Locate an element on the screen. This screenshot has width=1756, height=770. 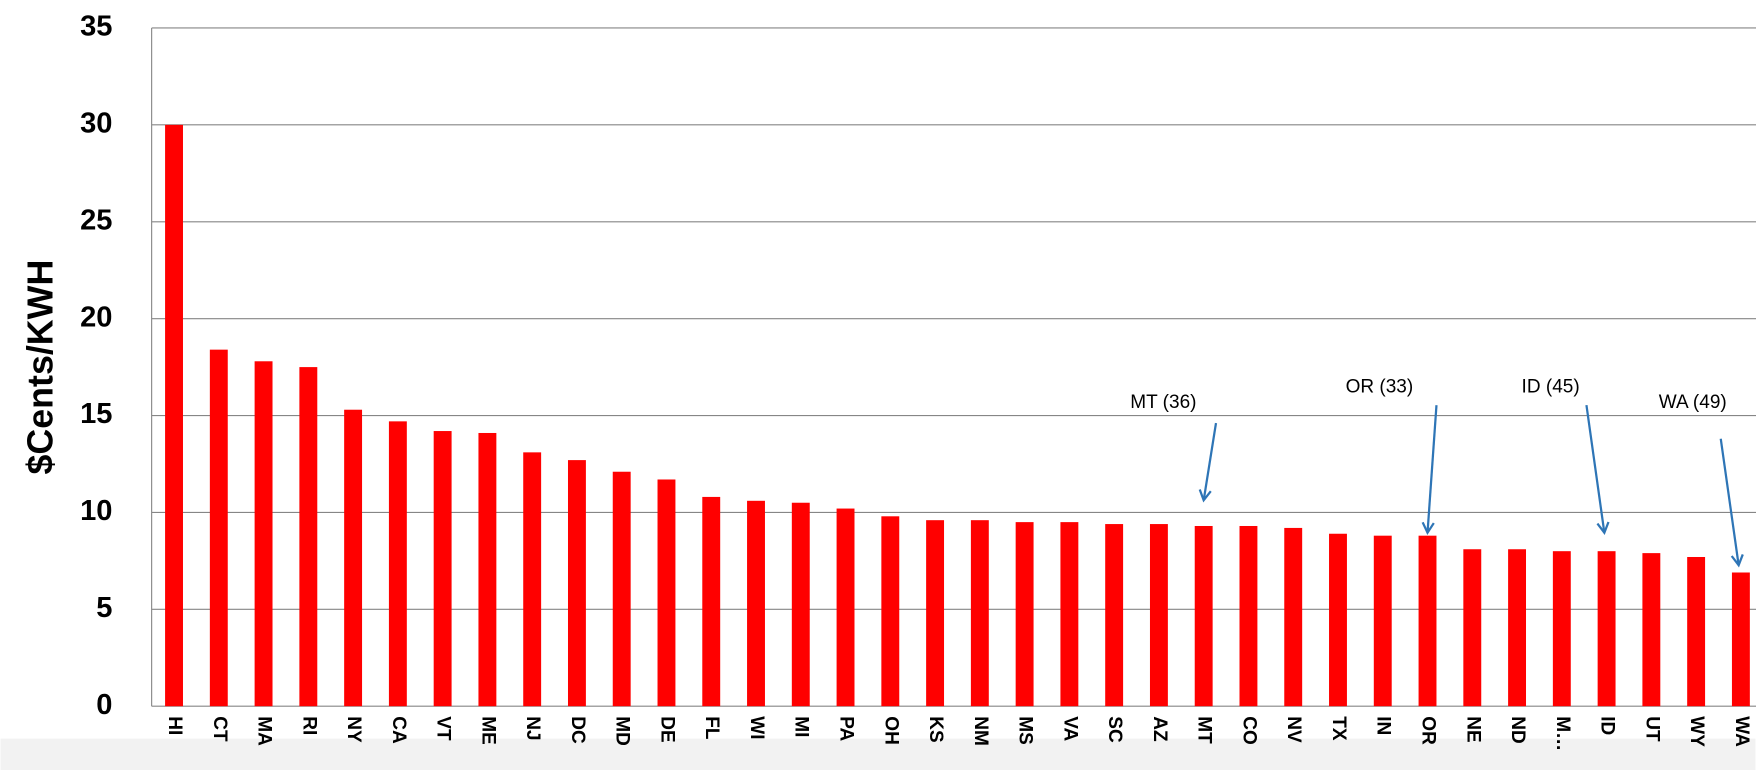
y-tick-label: 15 is located at coordinates (96, 414).